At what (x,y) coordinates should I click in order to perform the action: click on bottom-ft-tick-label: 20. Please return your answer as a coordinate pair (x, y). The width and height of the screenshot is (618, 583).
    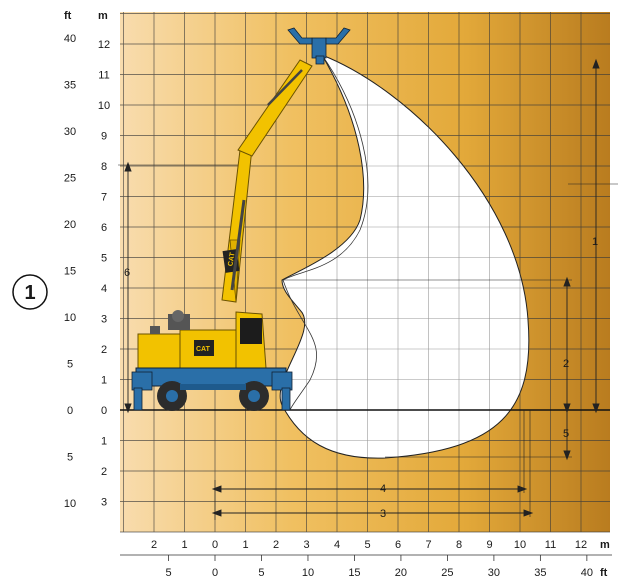
    Looking at the image, I should click on (401, 573).